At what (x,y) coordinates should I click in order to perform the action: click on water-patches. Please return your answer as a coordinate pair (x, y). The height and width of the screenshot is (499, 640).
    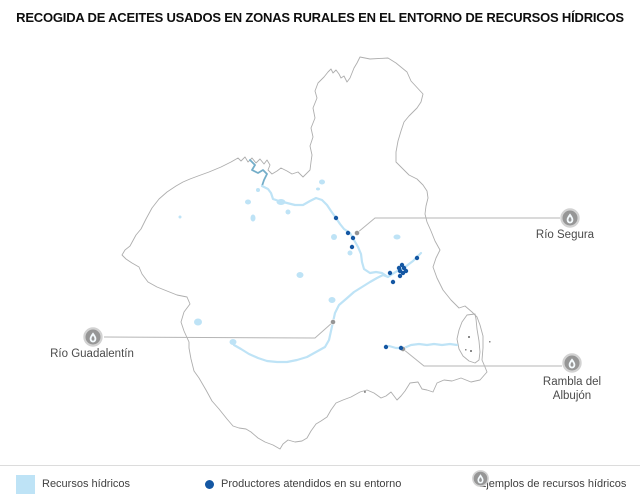
    Looking at the image, I should click on (289, 262).